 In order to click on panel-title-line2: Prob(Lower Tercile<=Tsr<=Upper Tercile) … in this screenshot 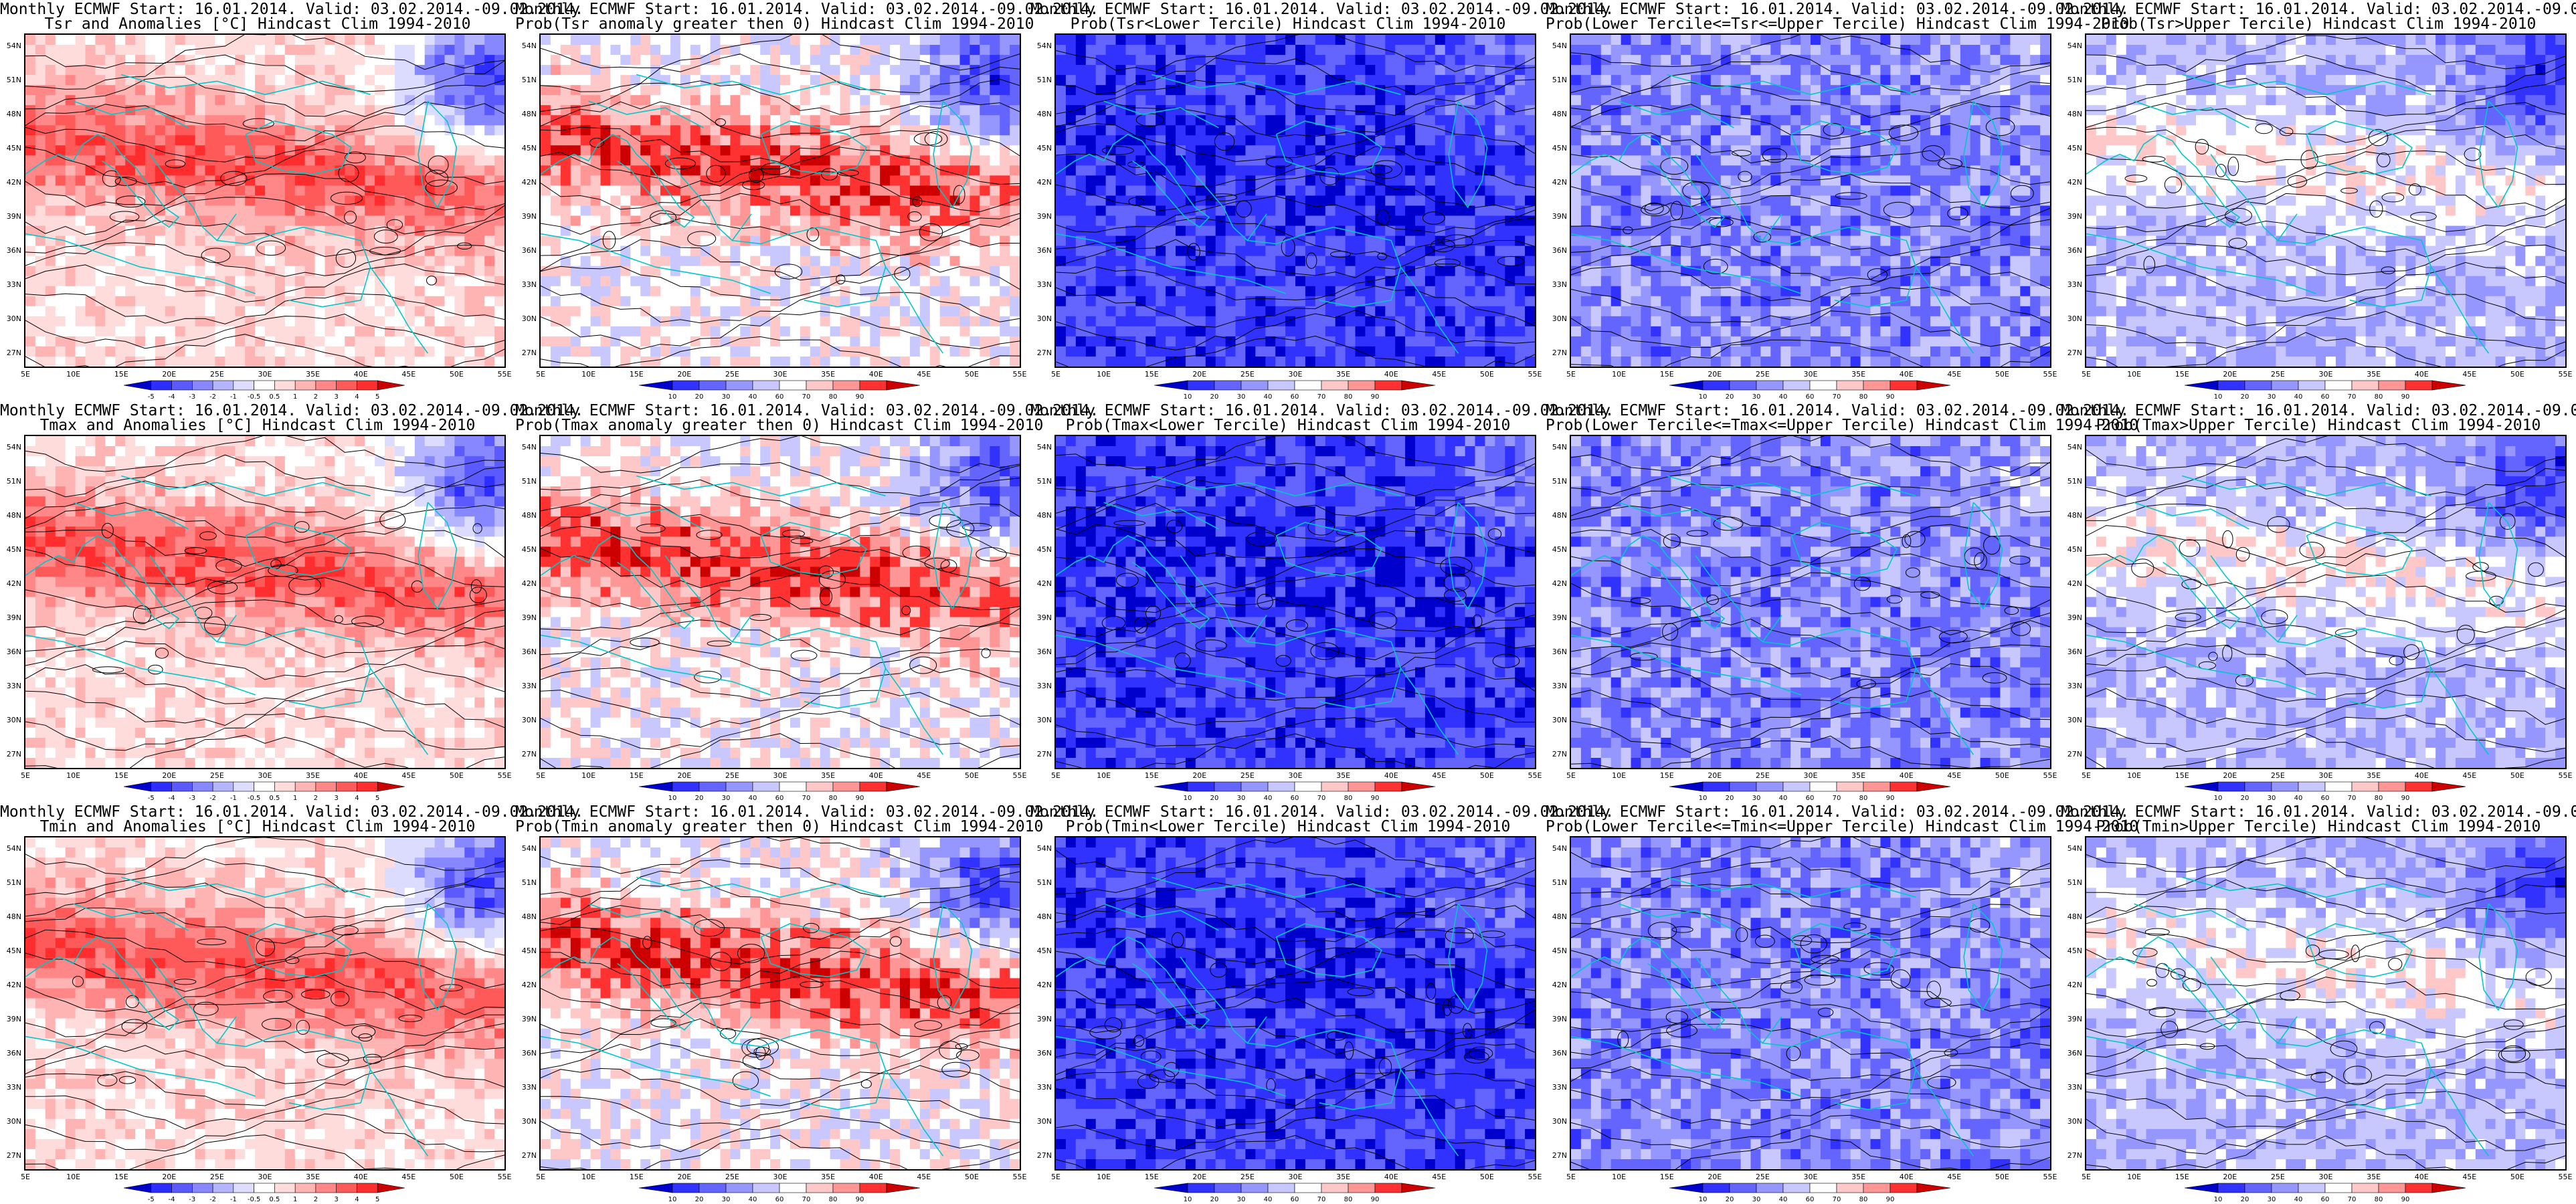, I will do `click(1837, 24)`.